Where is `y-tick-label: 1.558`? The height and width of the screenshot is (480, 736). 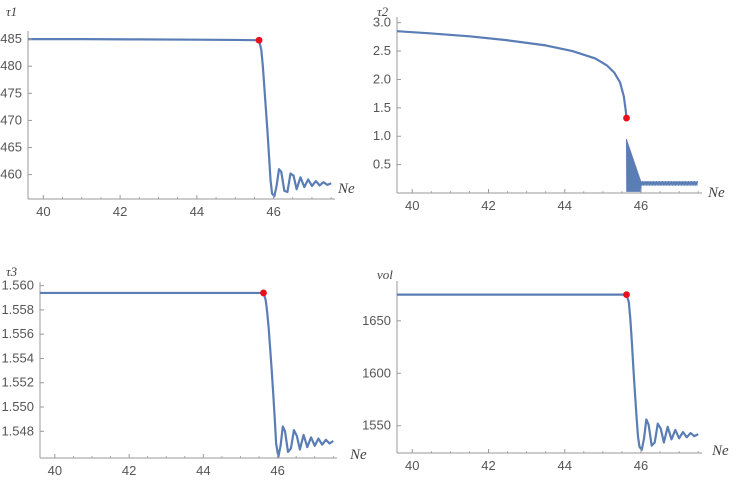
y-tick-label: 1.558 is located at coordinates (17, 309).